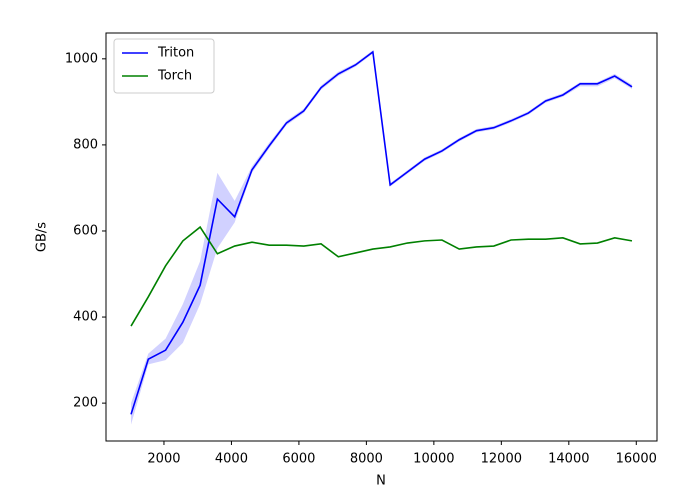  Describe the element at coordinates (231, 459) in the screenshot. I see `x-tick-label: 4000` at that location.